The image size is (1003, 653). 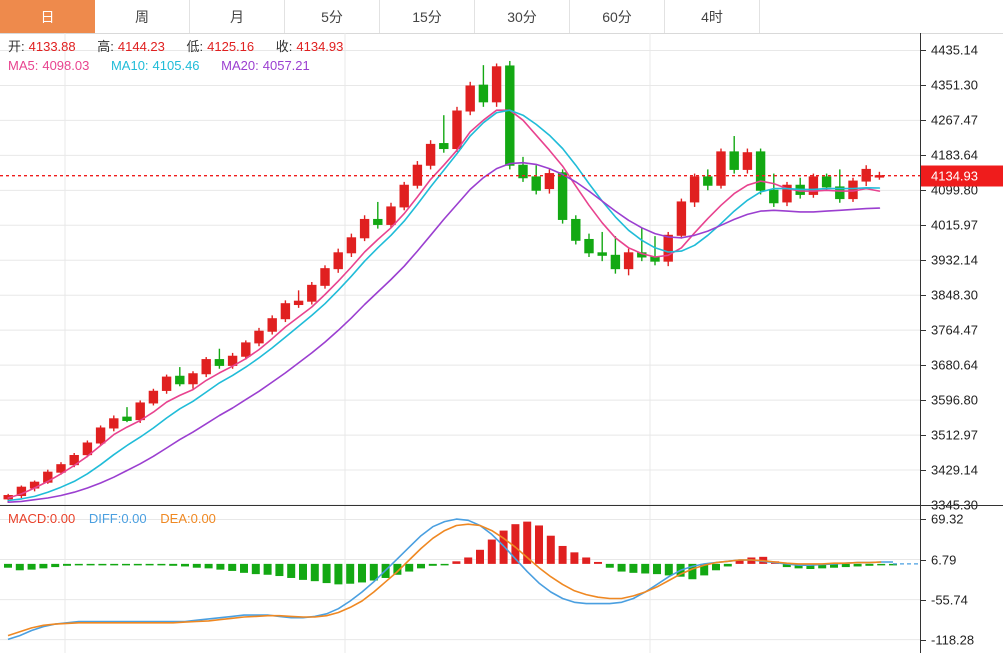 I want to click on period-tab-bar: 日 周 月 5分 15分 30分 60分 4时, so click(x=501, y=17).